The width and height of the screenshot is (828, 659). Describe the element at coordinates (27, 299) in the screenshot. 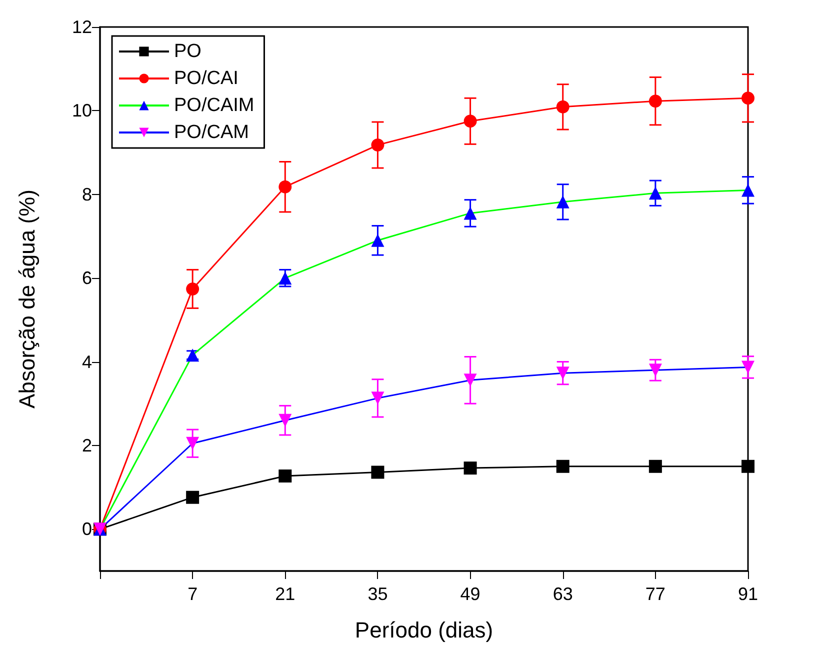

I see `y-axis-title: Absorção de água (%)` at that location.